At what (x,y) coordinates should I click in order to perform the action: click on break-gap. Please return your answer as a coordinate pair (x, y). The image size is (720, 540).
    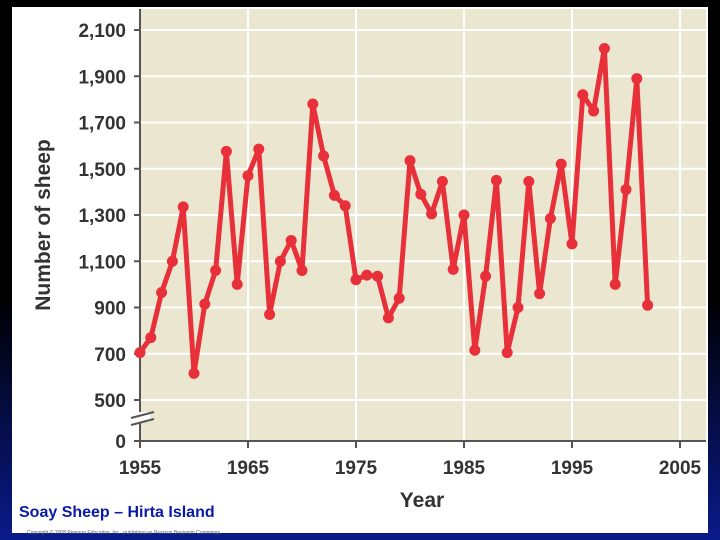
    Looking at the image, I should click on (140, 417).